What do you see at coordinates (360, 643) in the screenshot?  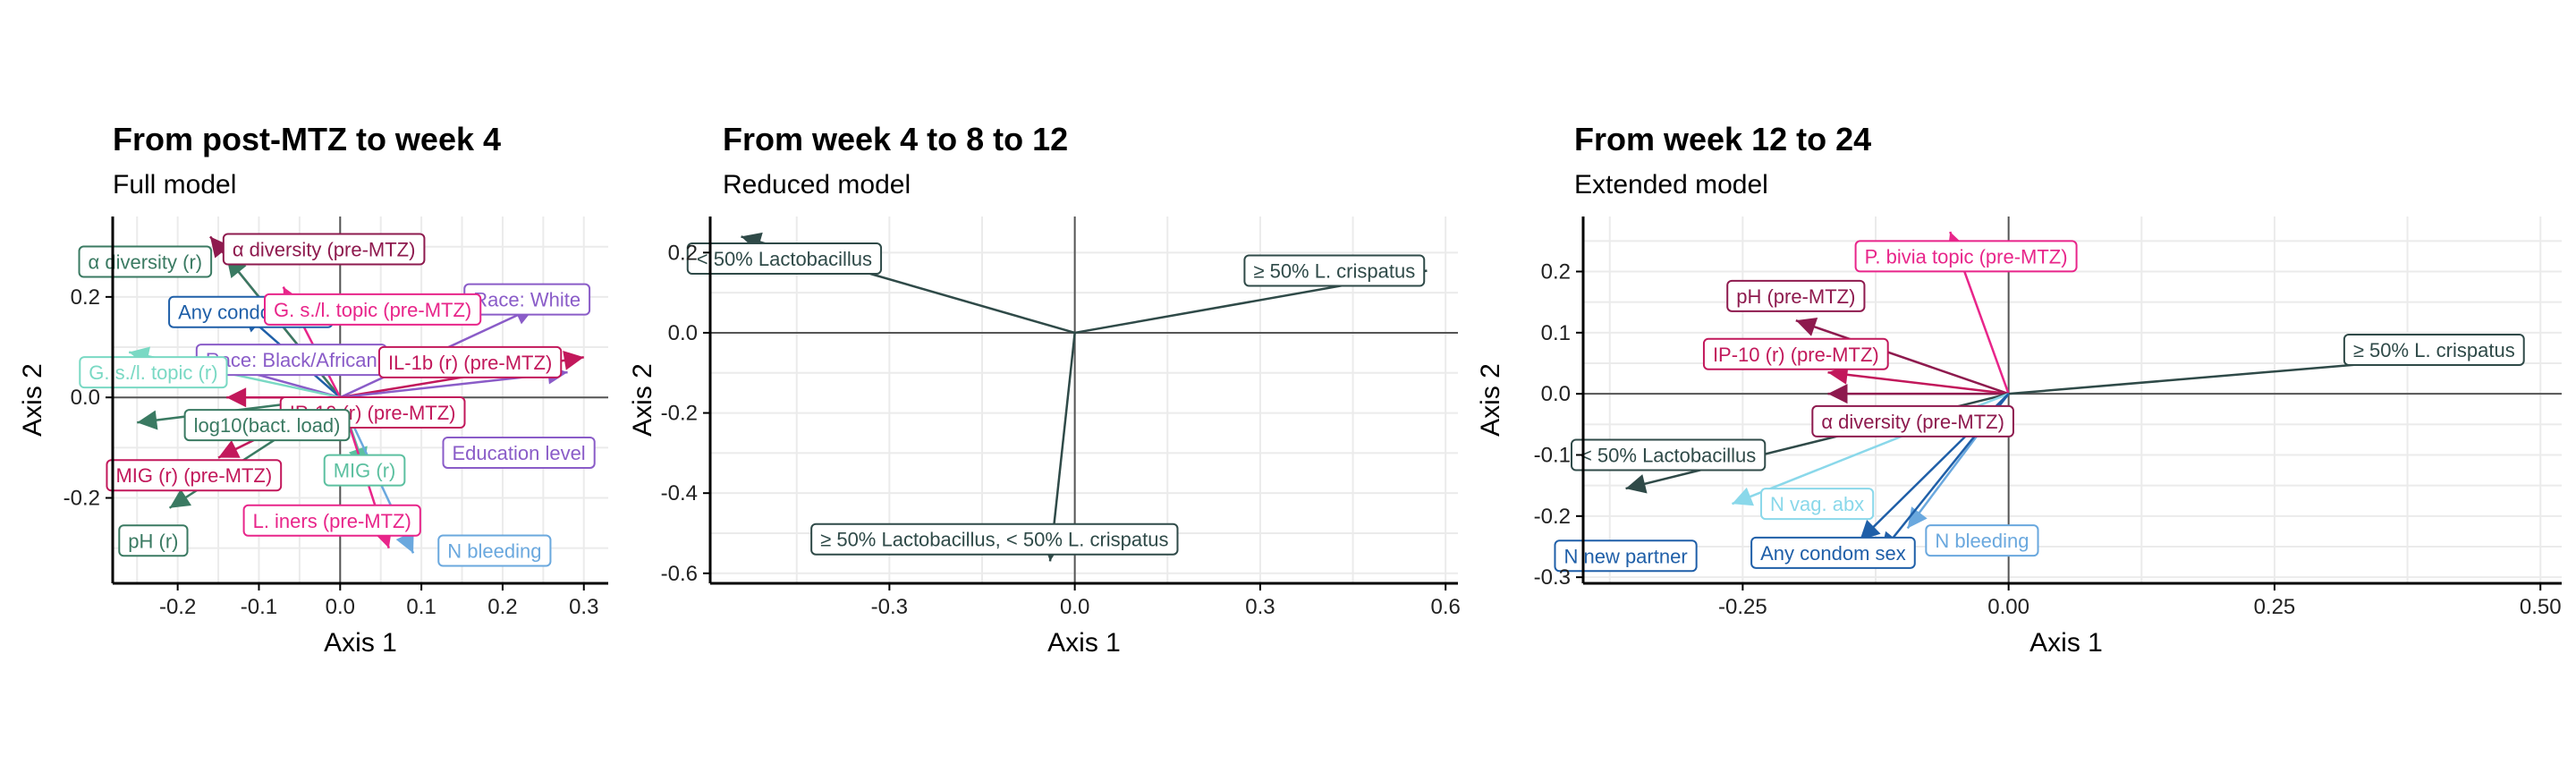 I see `panel-1-x-axis-title: Axis 1` at bounding box center [360, 643].